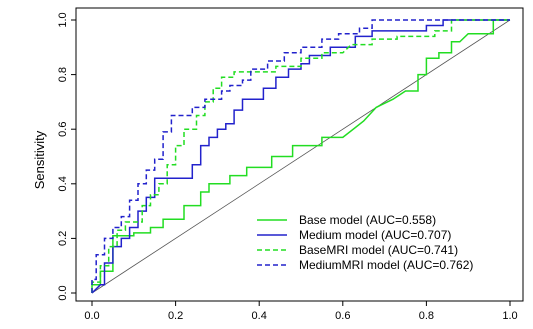 The image size is (533, 329). Describe the element at coordinates (375, 235) in the screenshot. I see `legend-label-2: Medium model (AUC=0.707)` at that location.